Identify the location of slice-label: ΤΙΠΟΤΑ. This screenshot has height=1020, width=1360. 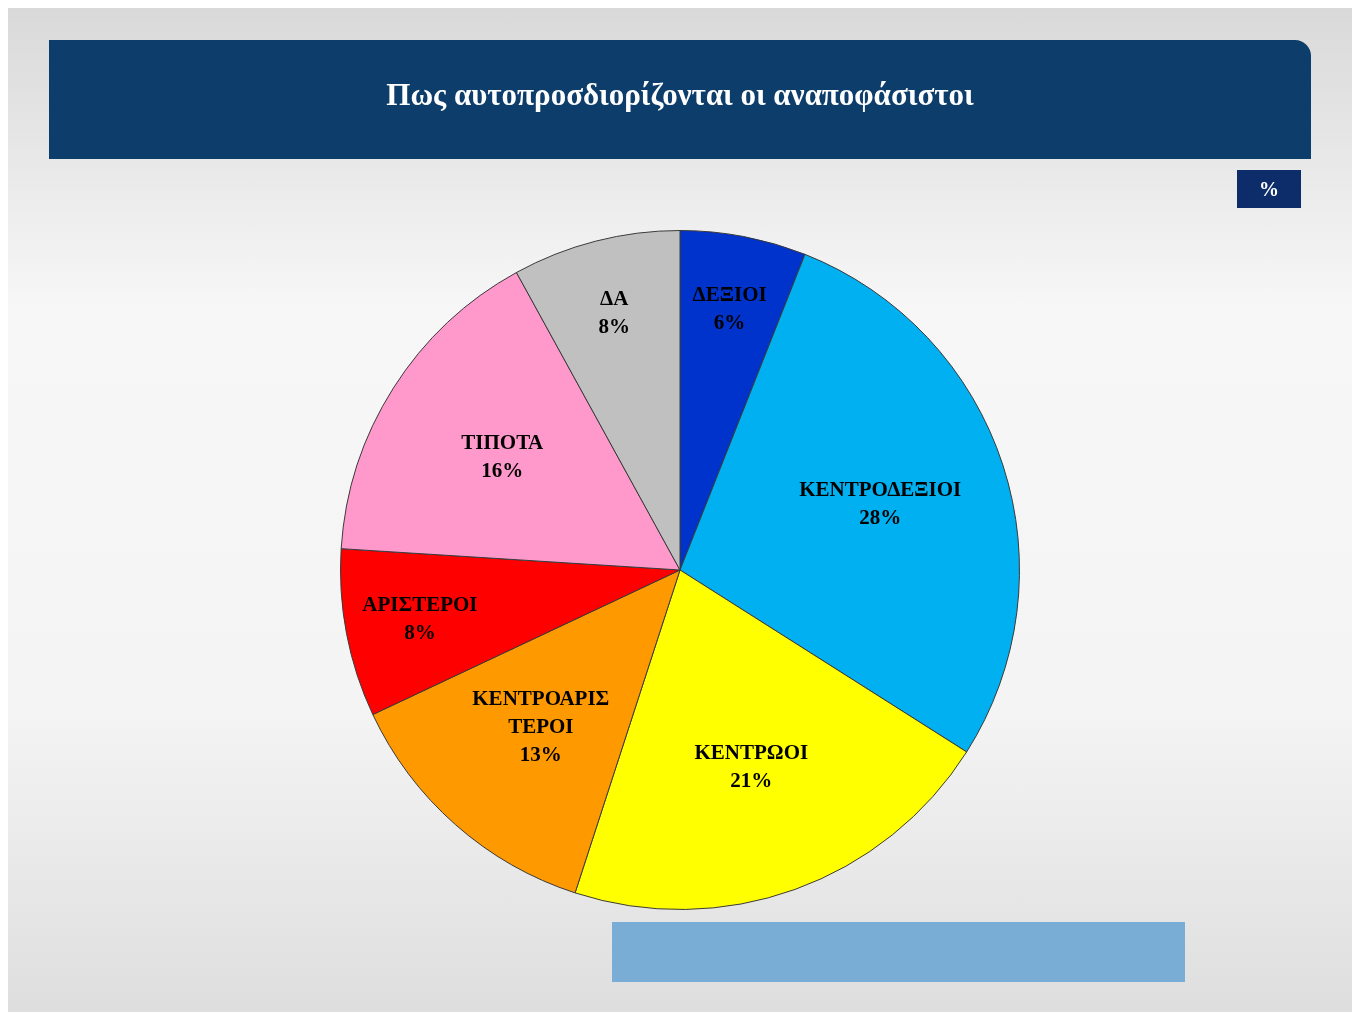
(503, 441).